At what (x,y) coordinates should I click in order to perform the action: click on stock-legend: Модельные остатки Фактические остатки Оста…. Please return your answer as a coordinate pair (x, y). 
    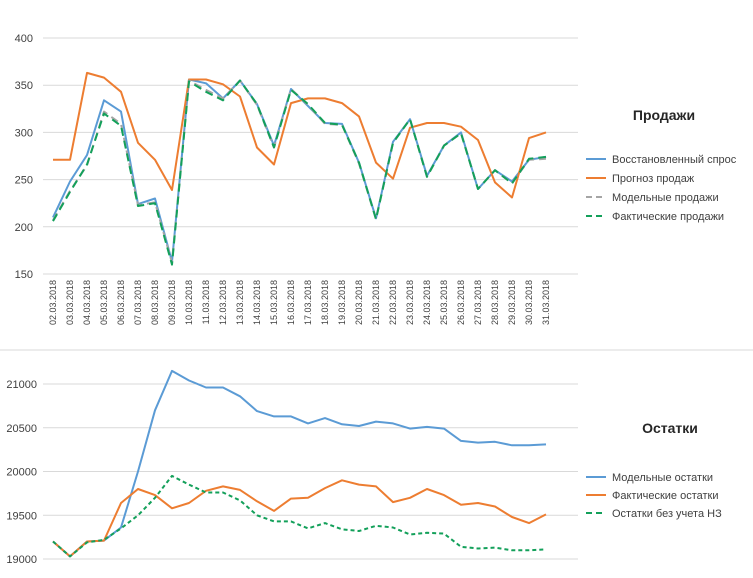
    Looking at the image, I should click on (654, 496).